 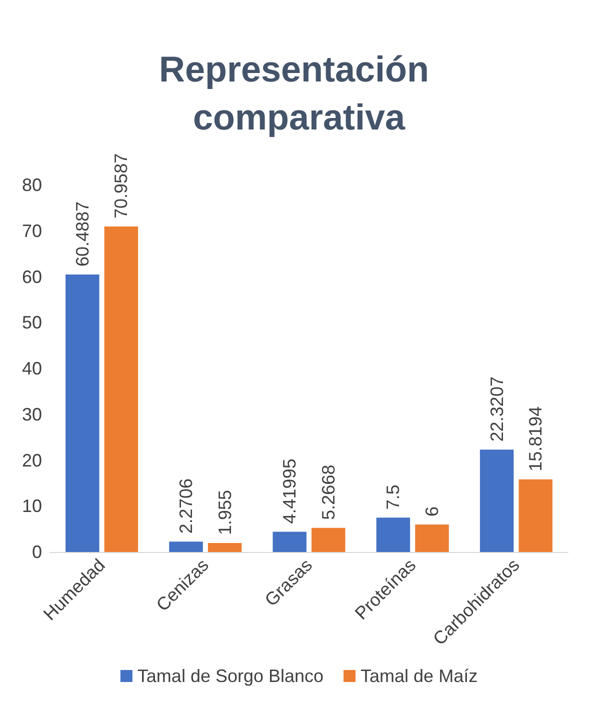 I want to click on data-label: 22.3207, so click(x=496, y=409).